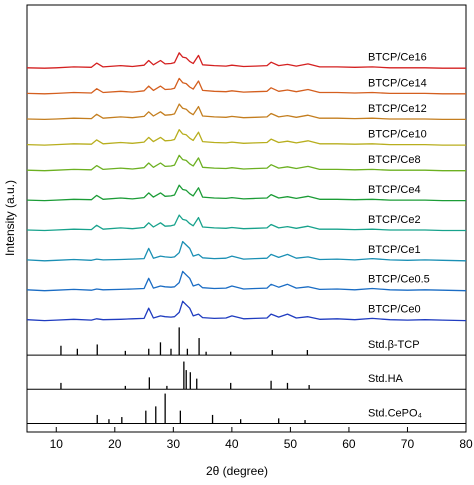  I want to click on x-tick-label: 70, so click(408, 444).